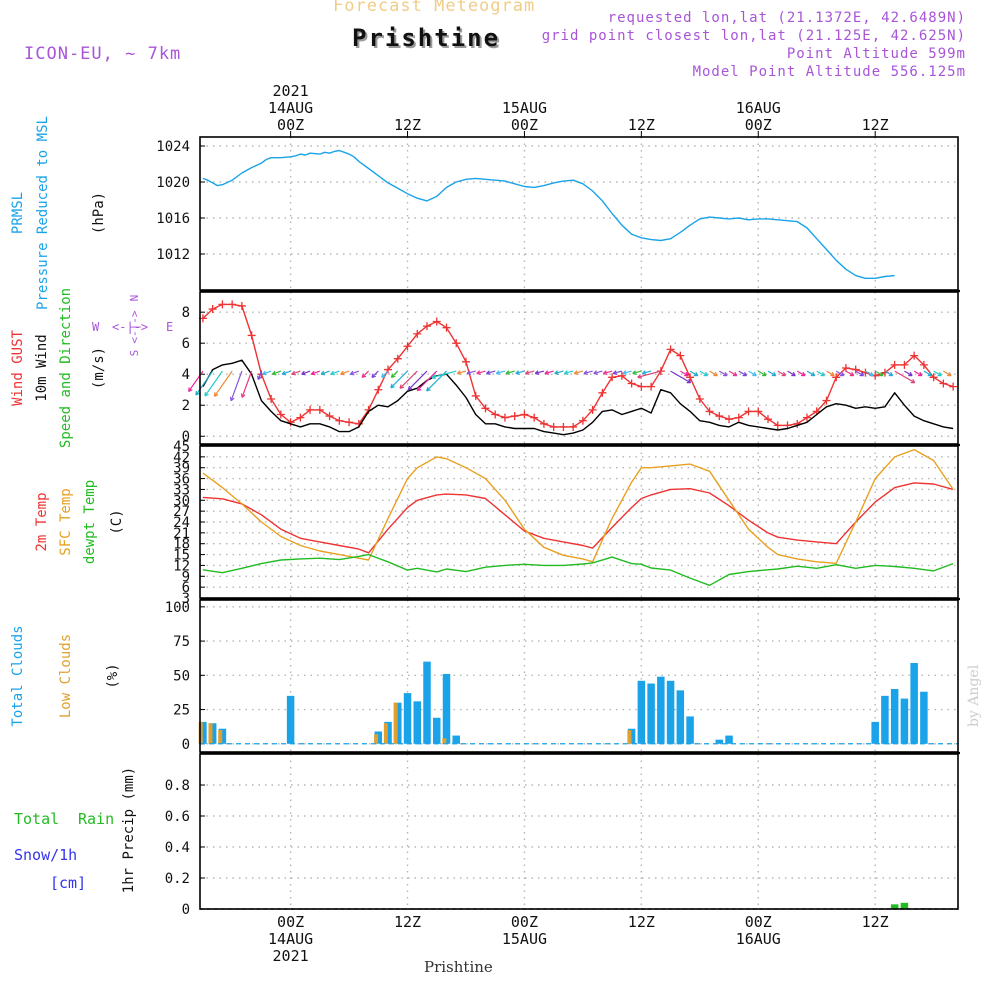 The height and width of the screenshot is (1000, 1000). Describe the element at coordinates (45, 855) in the screenshot. I see `label-snow: Snow/1h` at that location.